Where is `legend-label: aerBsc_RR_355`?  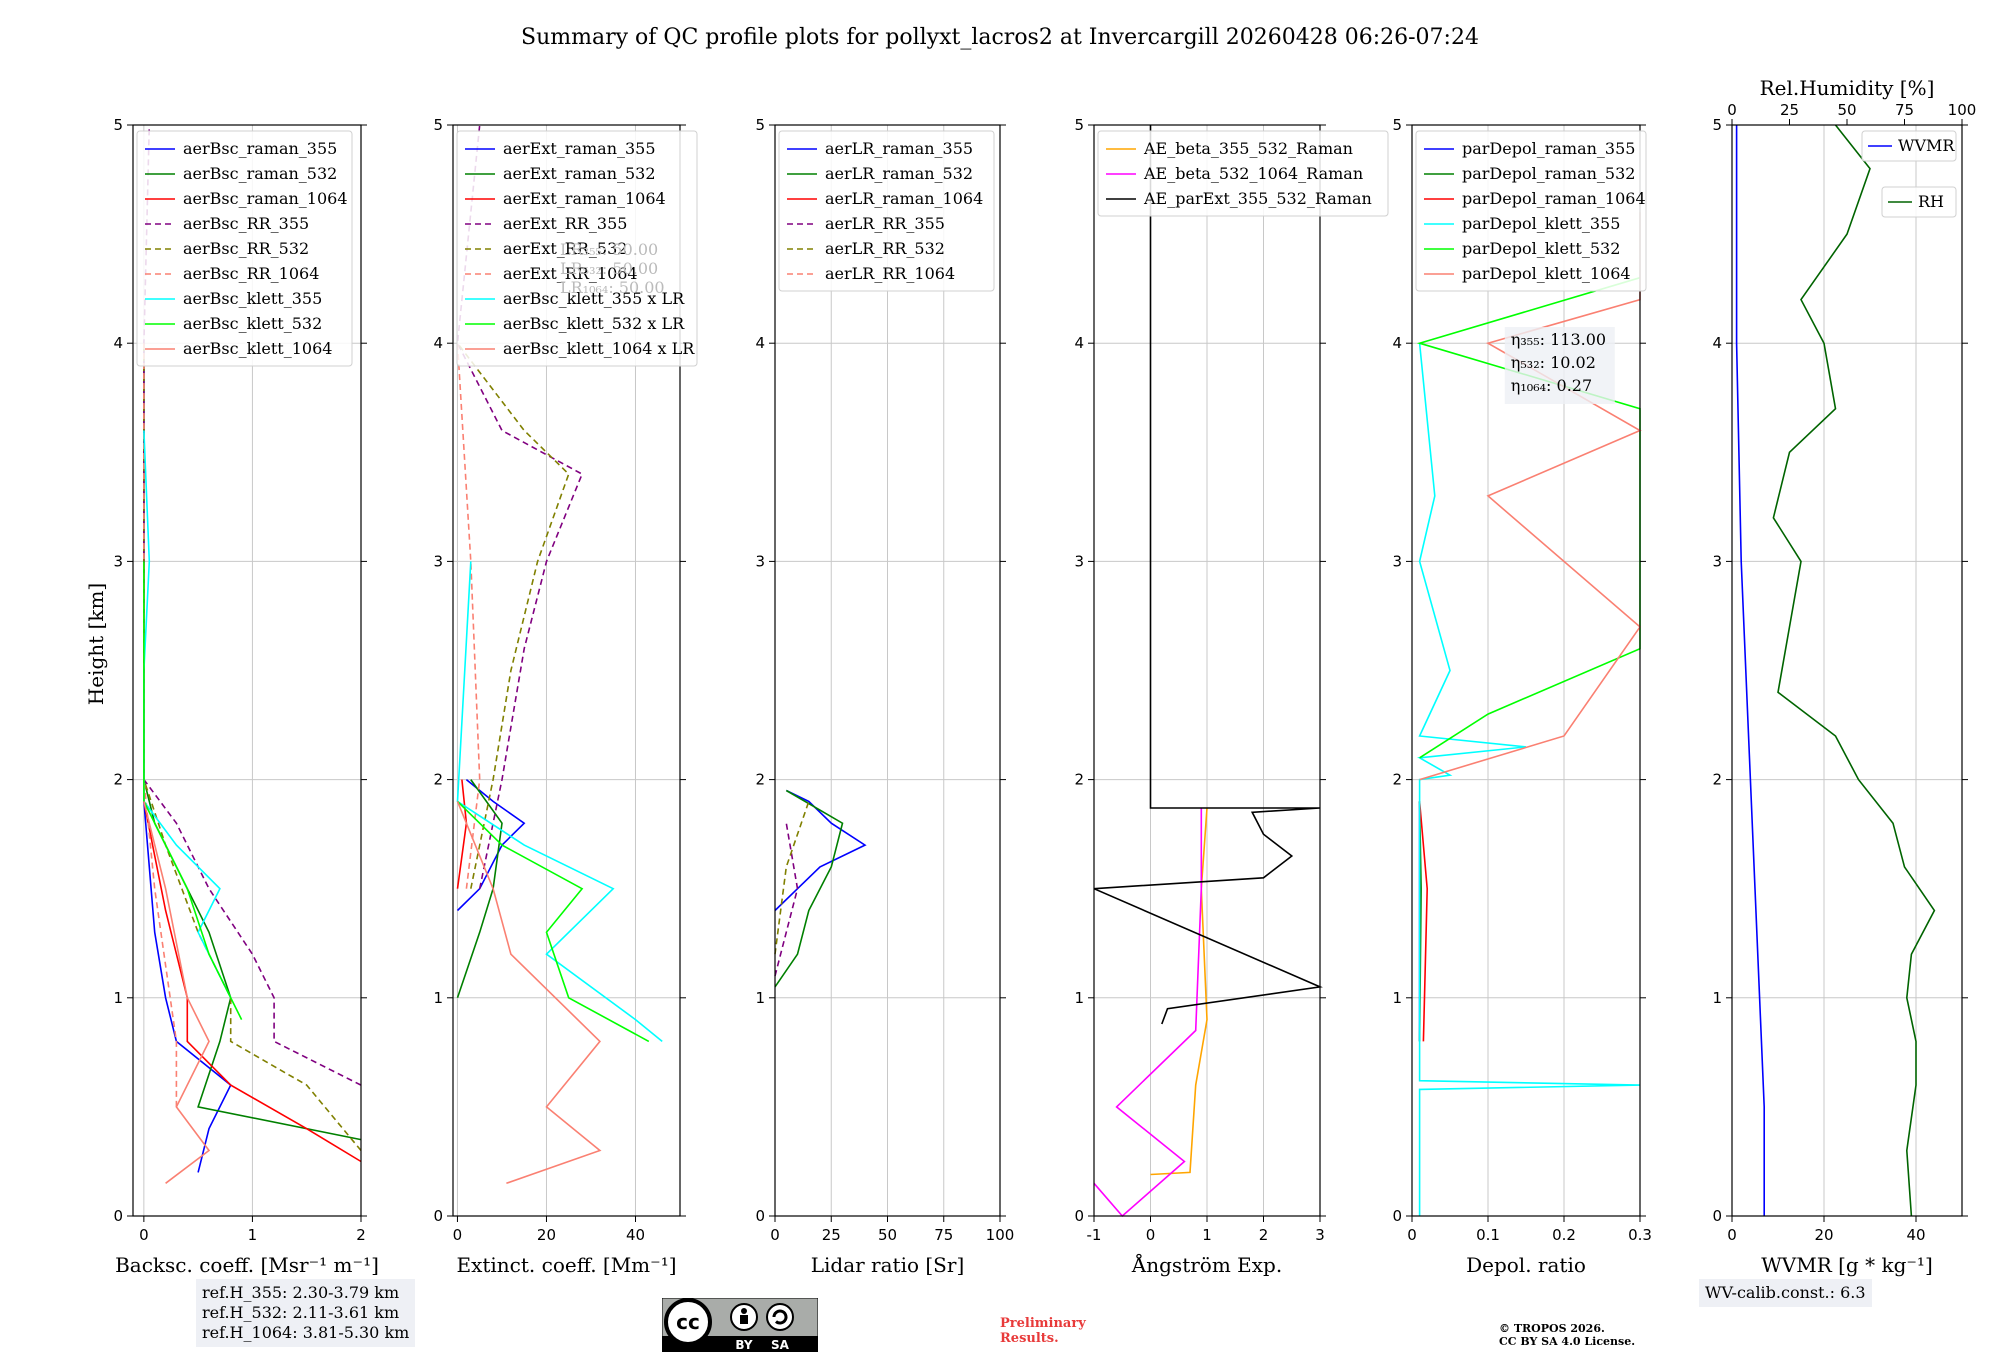 legend-label: aerBsc_RR_355 is located at coordinates (246, 223).